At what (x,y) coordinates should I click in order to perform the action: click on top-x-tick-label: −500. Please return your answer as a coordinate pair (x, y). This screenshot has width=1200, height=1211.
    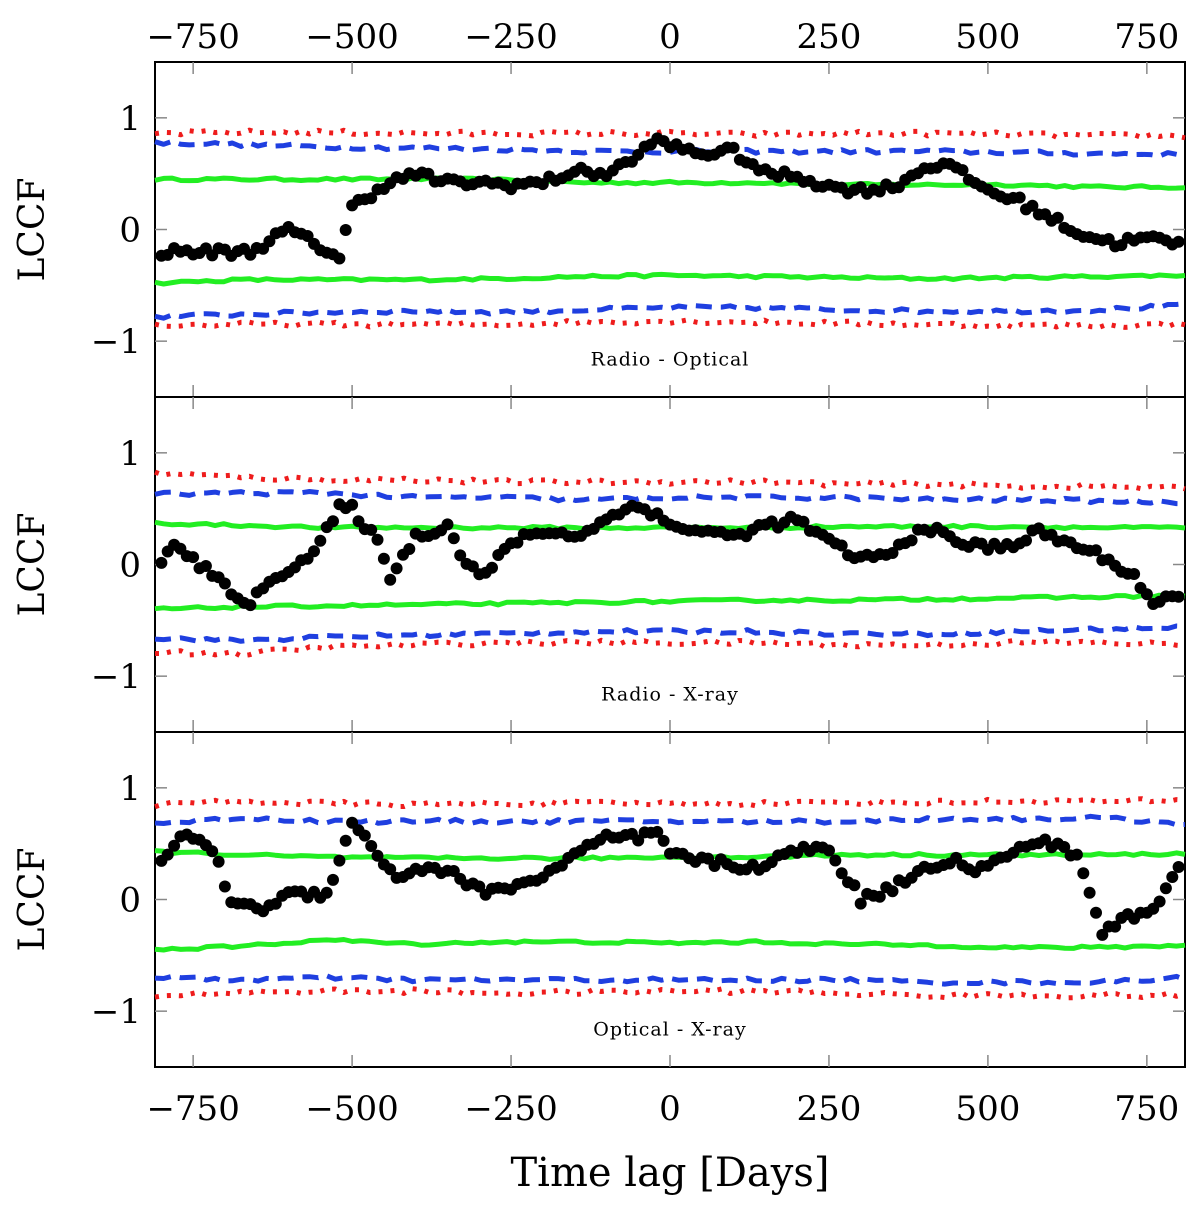
    Looking at the image, I should click on (351, 37).